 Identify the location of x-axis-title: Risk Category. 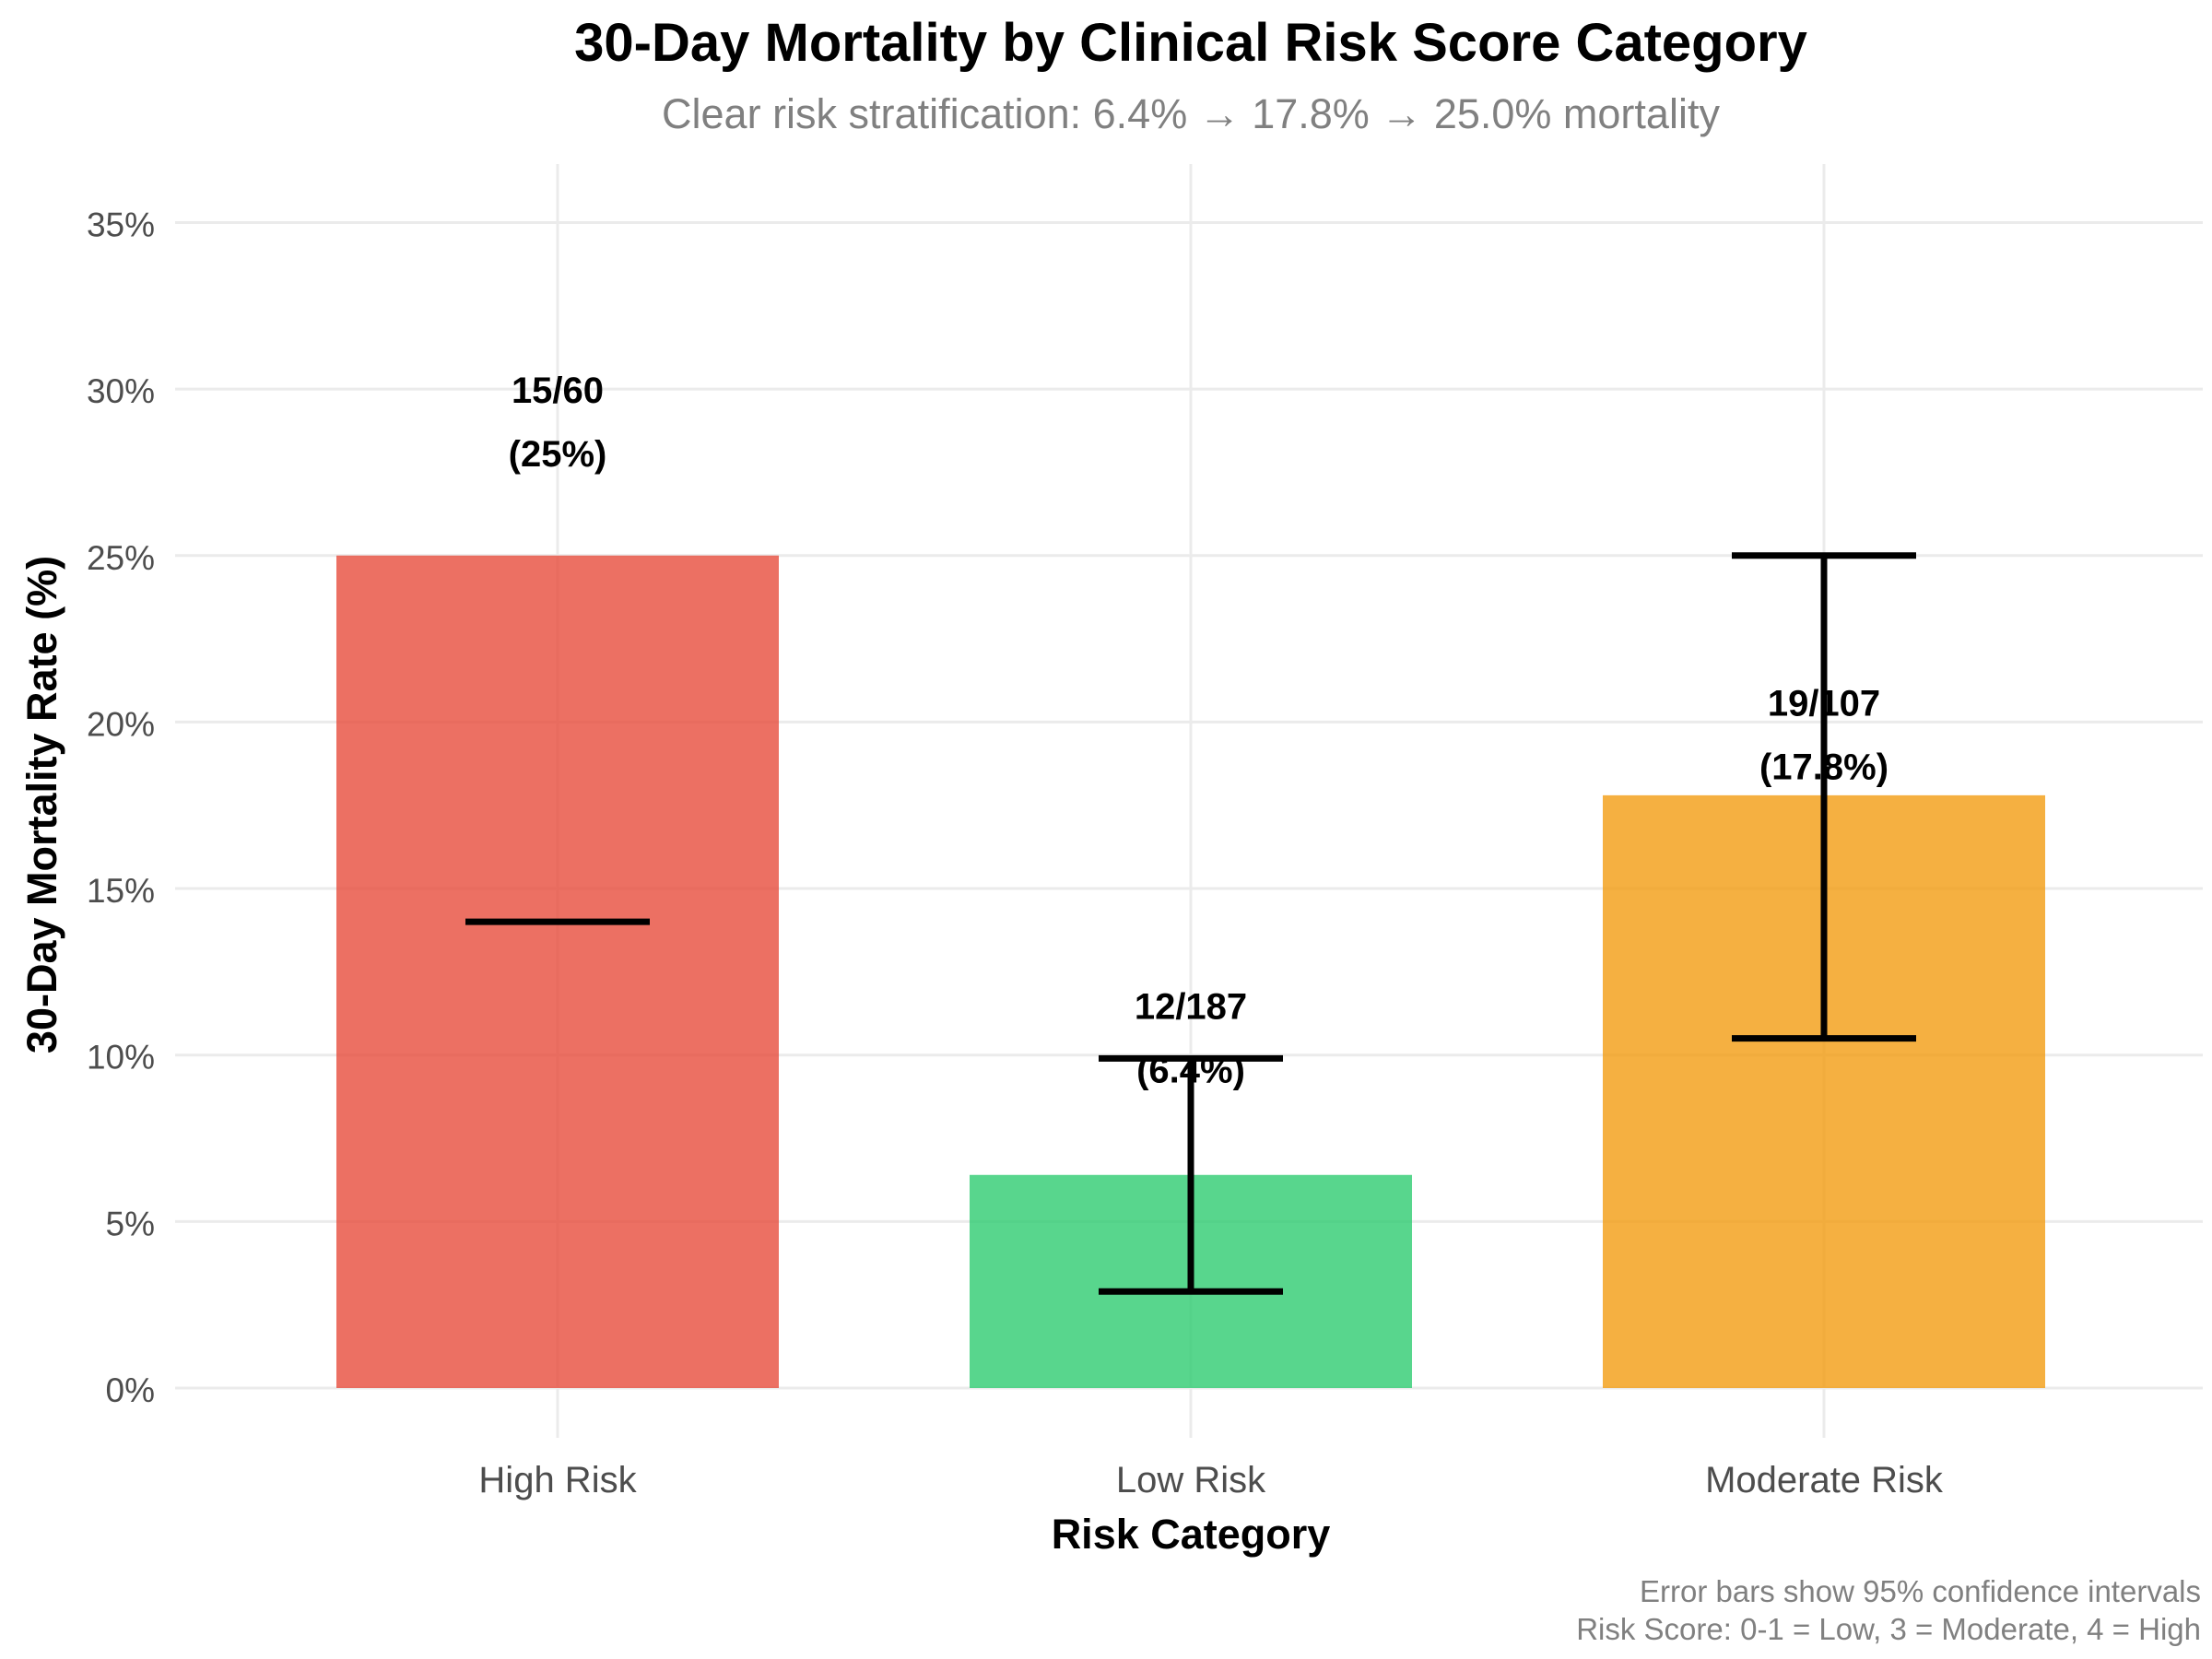
(1191, 1534).